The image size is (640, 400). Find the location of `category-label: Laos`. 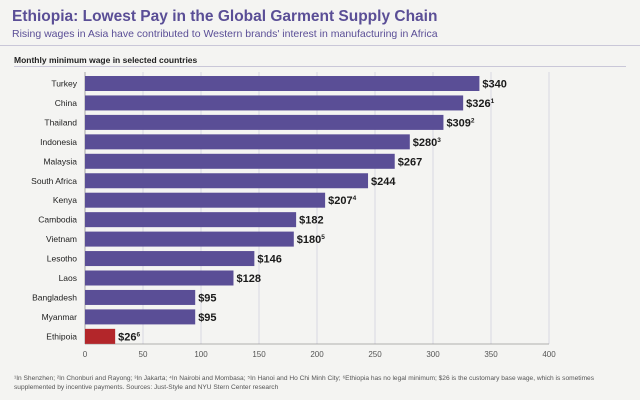

category-label: Laos is located at coordinates (68, 278).